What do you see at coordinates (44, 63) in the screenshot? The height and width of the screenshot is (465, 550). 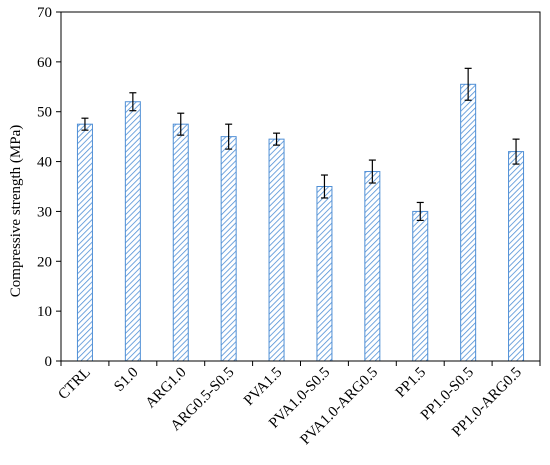 I see `y-tick-label: 60` at bounding box center [44, 63].